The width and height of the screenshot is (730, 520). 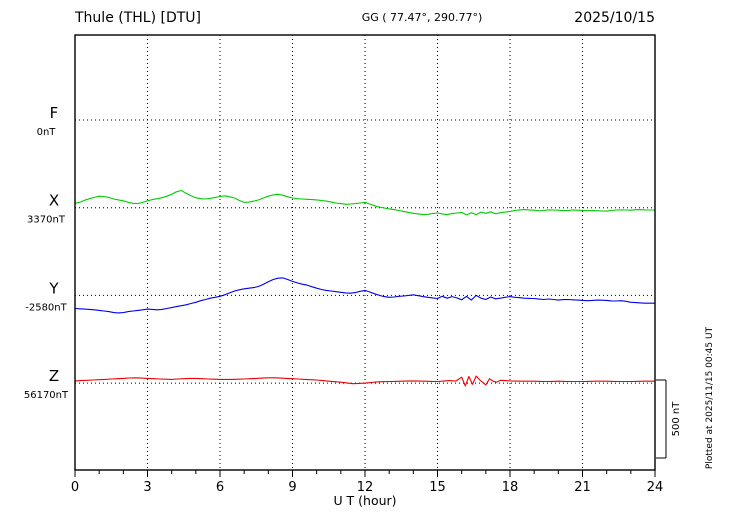 I want to click on series-label-Z: Z, so click(x=54, y=376).